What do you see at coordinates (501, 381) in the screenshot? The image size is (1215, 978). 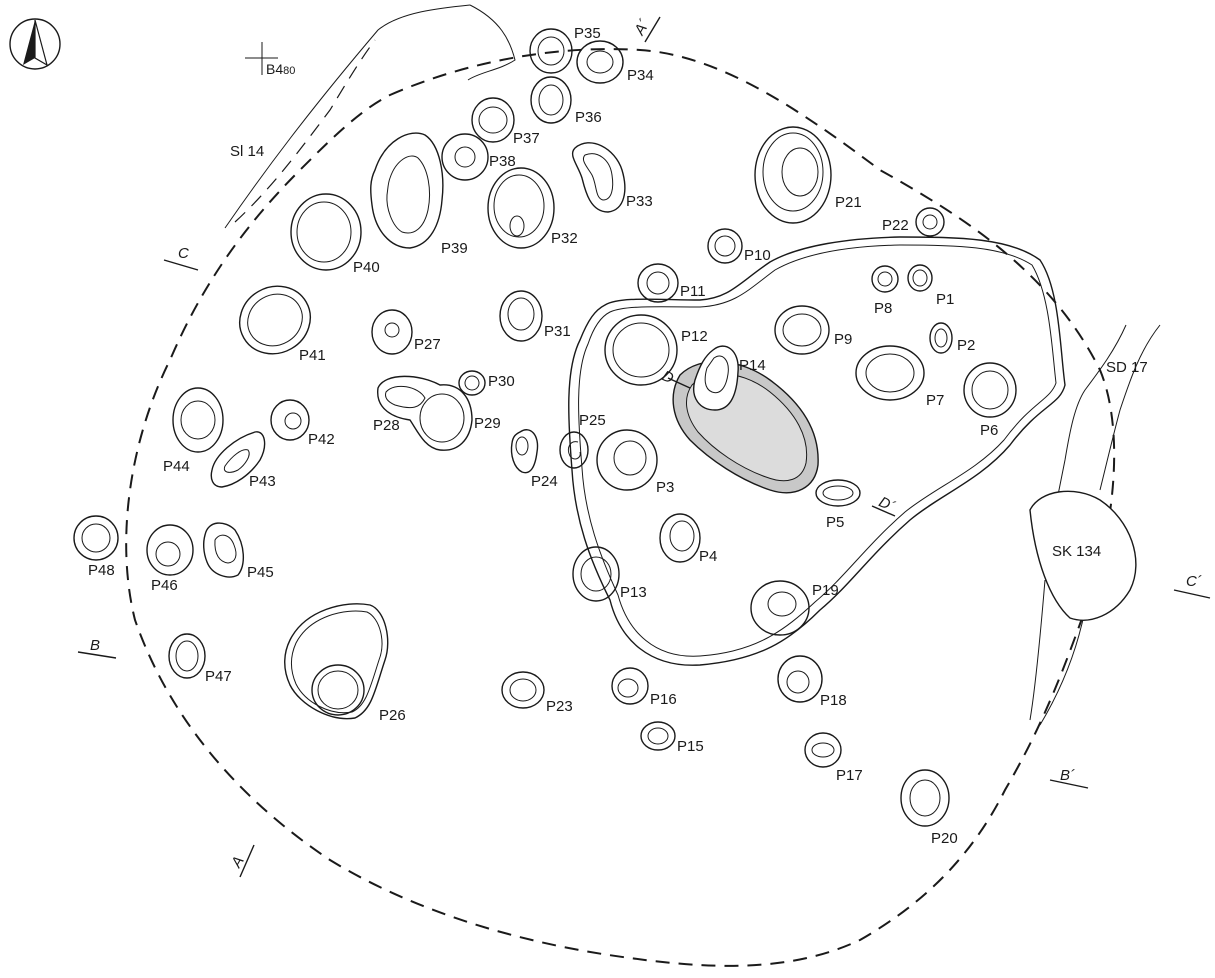 I see `label-p30: P30` at bounding box center [501, 381].